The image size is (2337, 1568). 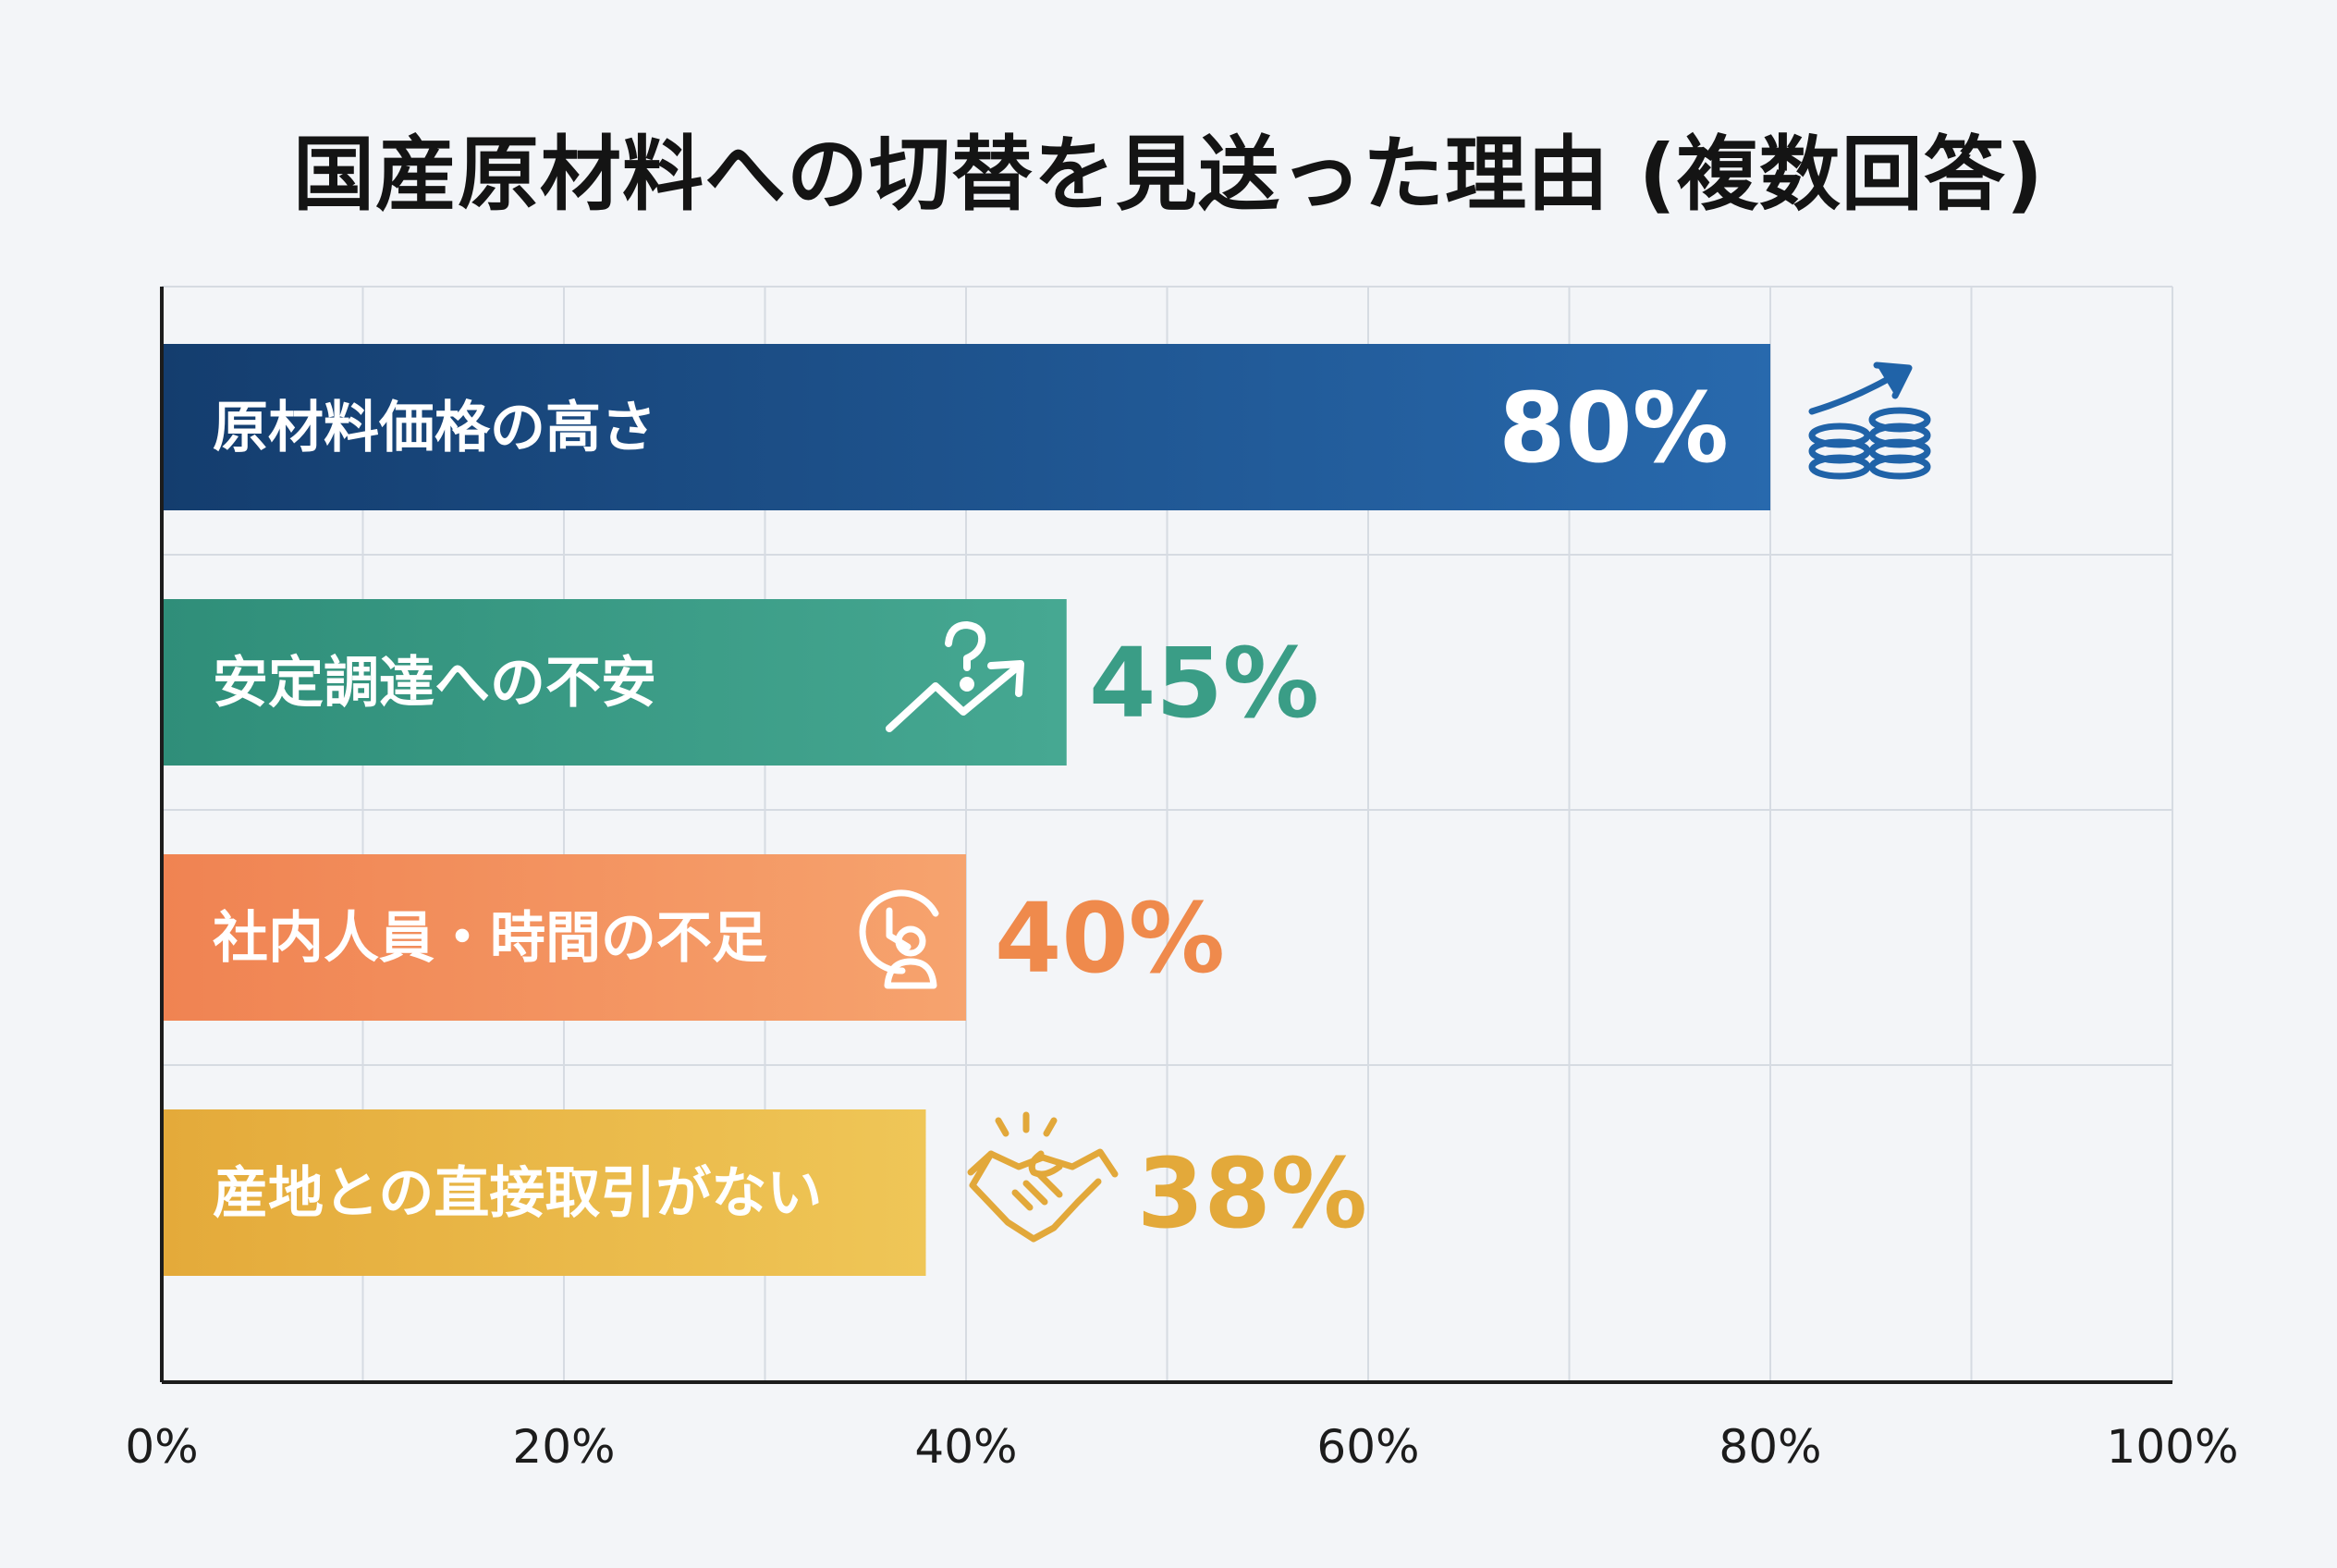 What do you see at coordinates (1043, 1177) in the screenshot?
I see `handshake-icon` at bounding box center [1043, 1177].